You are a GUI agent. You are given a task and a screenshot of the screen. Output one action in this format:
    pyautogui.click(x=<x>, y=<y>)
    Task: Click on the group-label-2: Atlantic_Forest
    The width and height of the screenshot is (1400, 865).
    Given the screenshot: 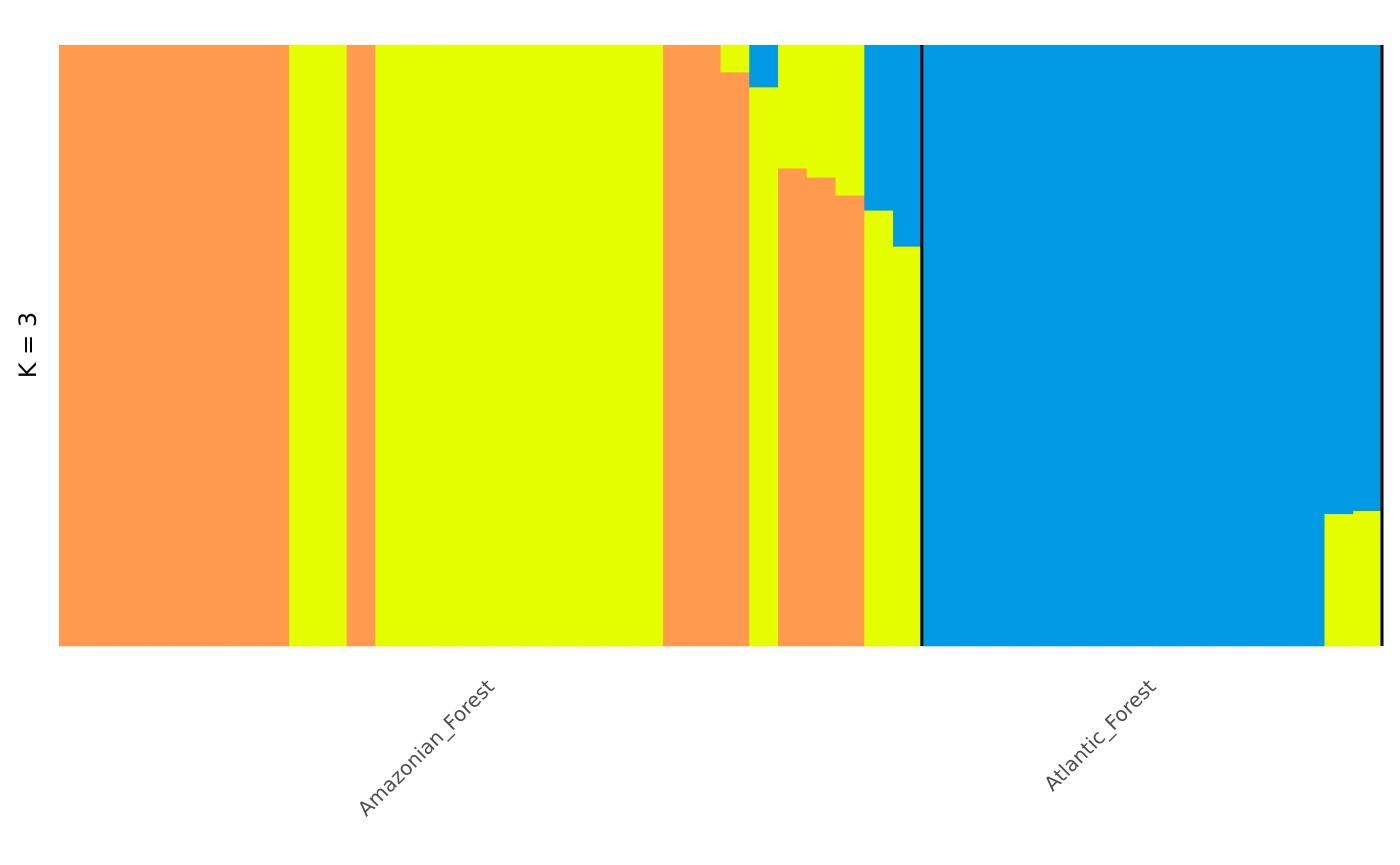 What is the action you would take?
    pyautogui.click(x=1099, y=734)
    